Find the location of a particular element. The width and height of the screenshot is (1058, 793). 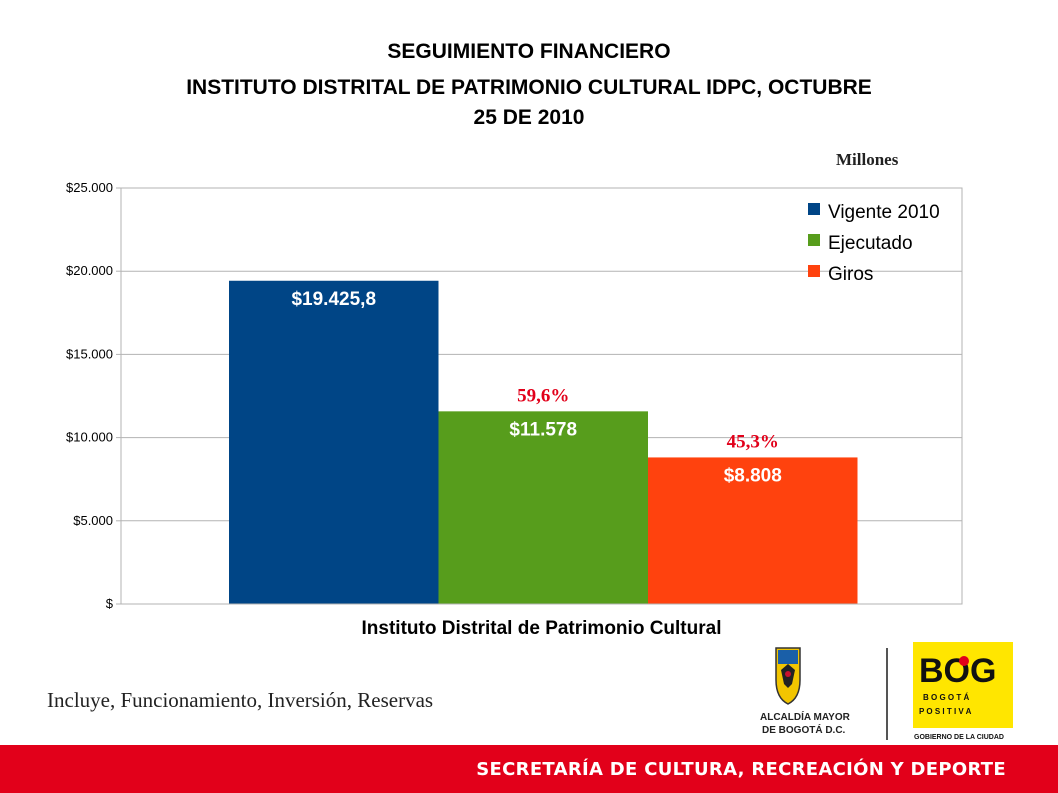

legend-label: Giros is located at coordinates (850, 274).